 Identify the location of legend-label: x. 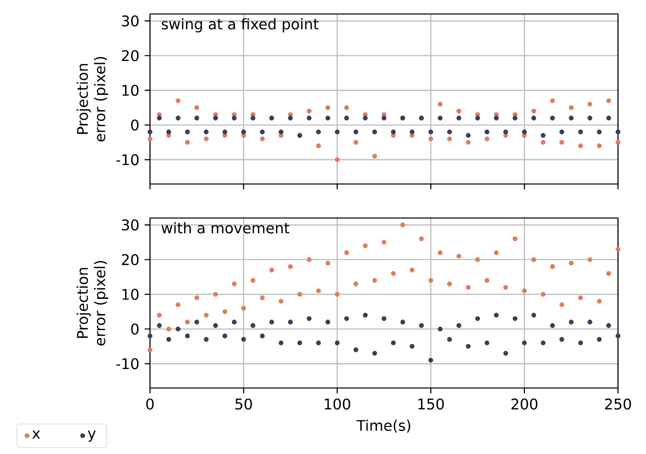
(36, 434).